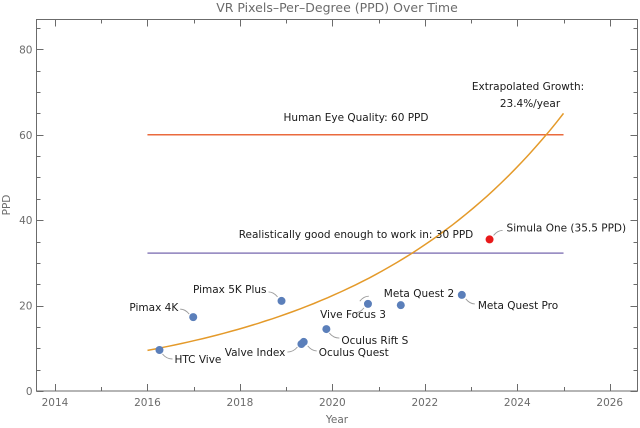 This screenshot has height=428, width=640. Describe the element at coordinates (567, 228) in the screenshot. I see `highlight-point-label: Simula One (35.5 PPD)` at that location.